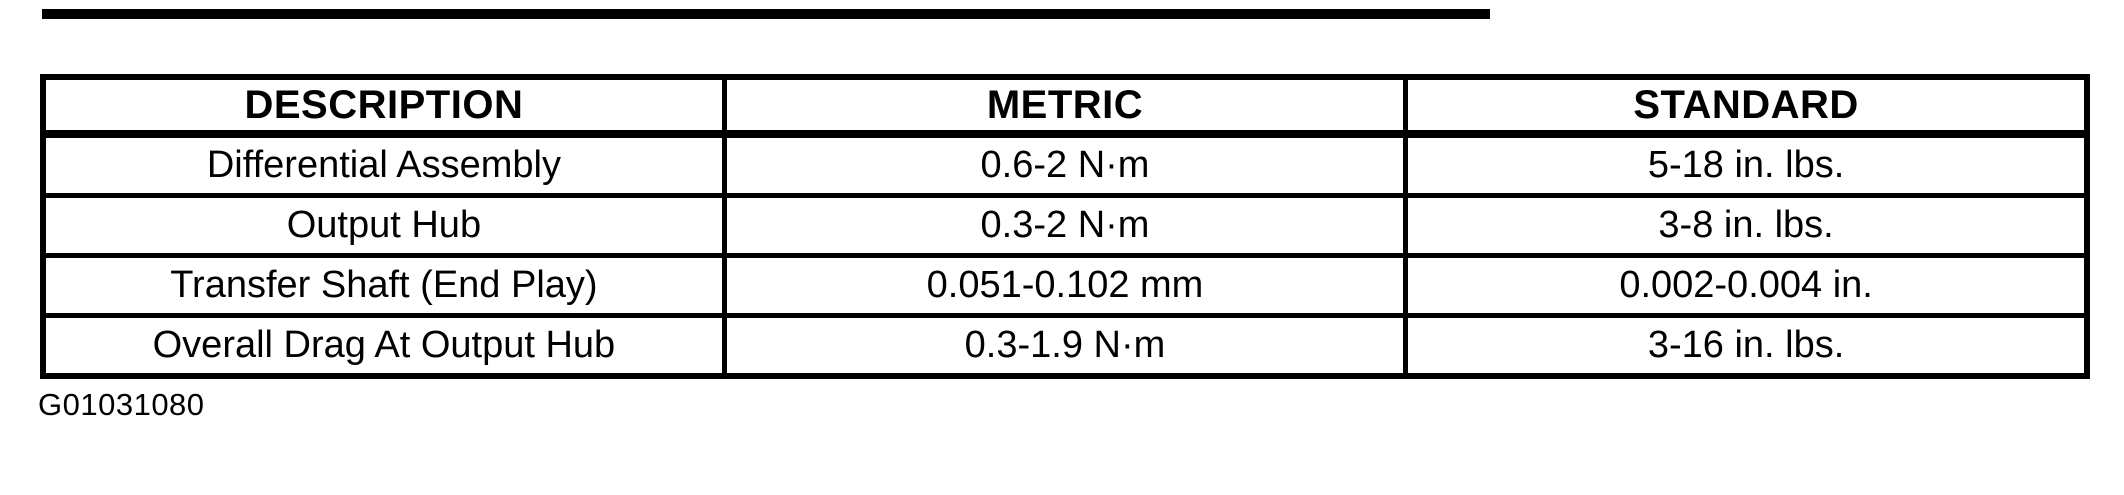 The image size is (2124, 495). I want to click on cell-standard: 0.002-0.004 in., so click(1746, 285).